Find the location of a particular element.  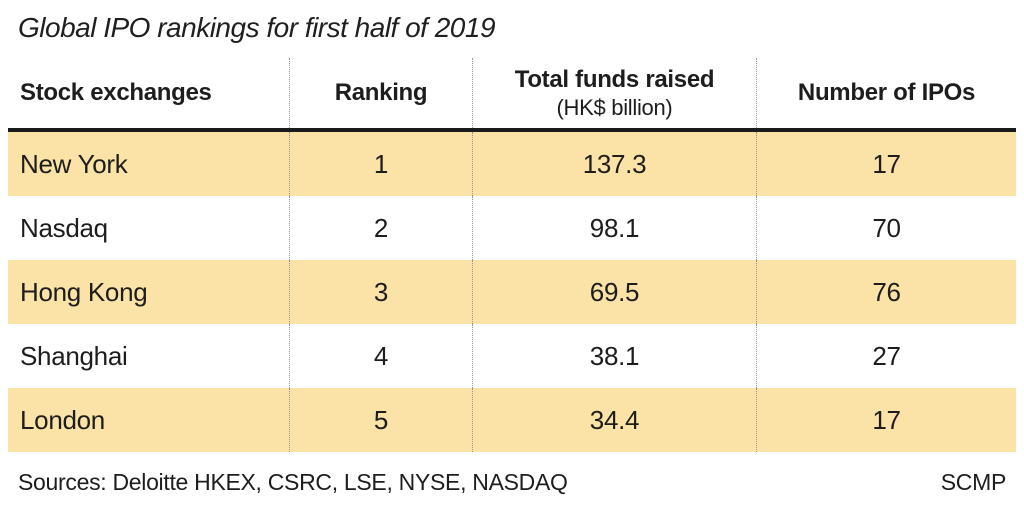

cell-ranking: 3 is located at coordinates (380, 292).